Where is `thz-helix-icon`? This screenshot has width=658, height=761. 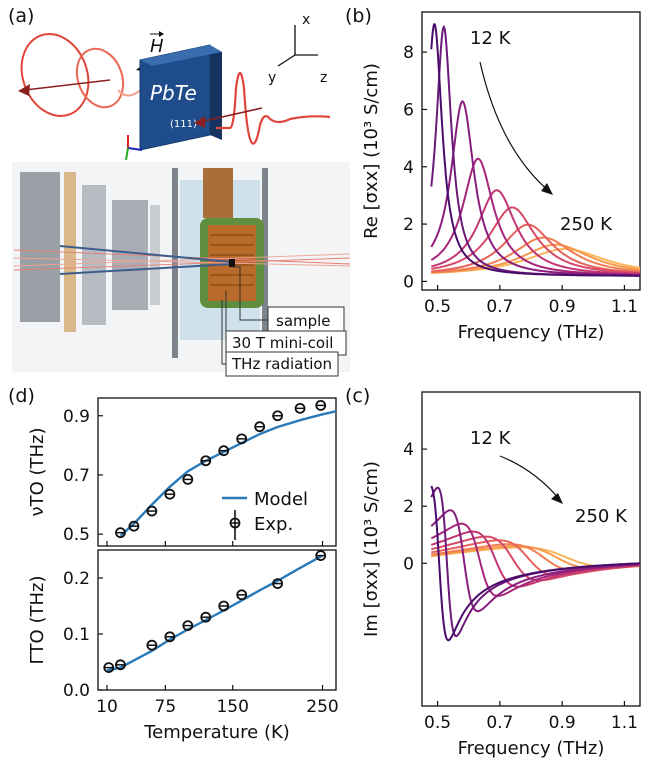
thz-helix-icon is located at coordinates (85, 75).